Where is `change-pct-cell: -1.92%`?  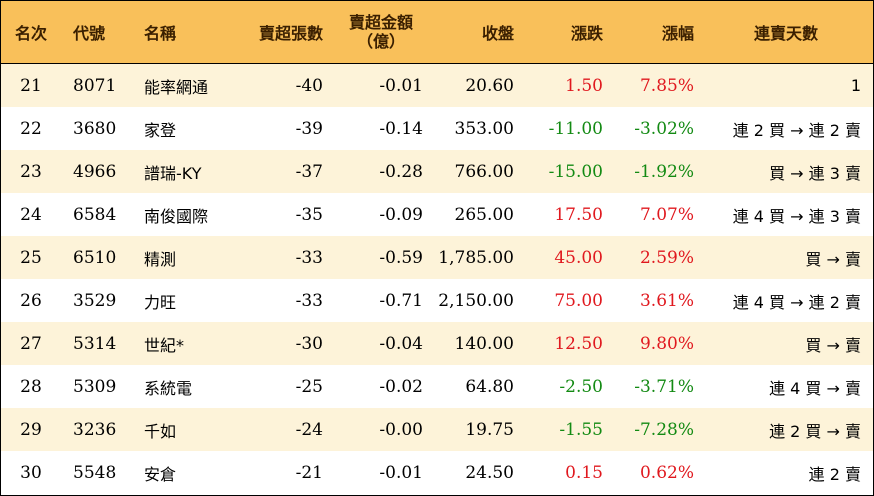 change-pct-cell: -1.92% is located at coordinates (664, 171).